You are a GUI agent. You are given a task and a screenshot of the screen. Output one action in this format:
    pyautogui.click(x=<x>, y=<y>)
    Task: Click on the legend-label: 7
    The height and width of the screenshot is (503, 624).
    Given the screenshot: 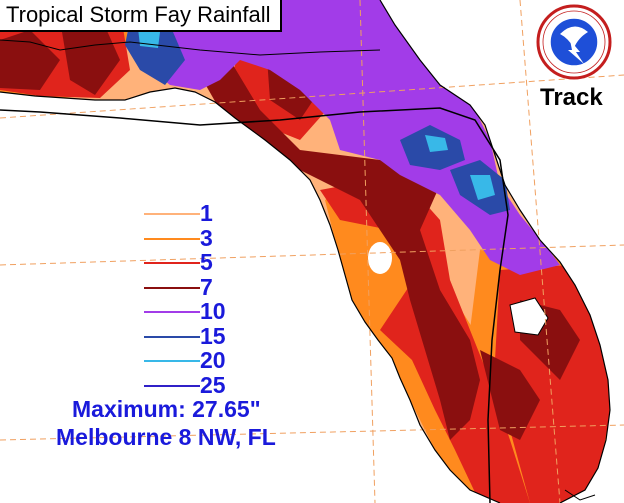 What is the action you would take?
    pyautogui.click(x=206, y=286)
    